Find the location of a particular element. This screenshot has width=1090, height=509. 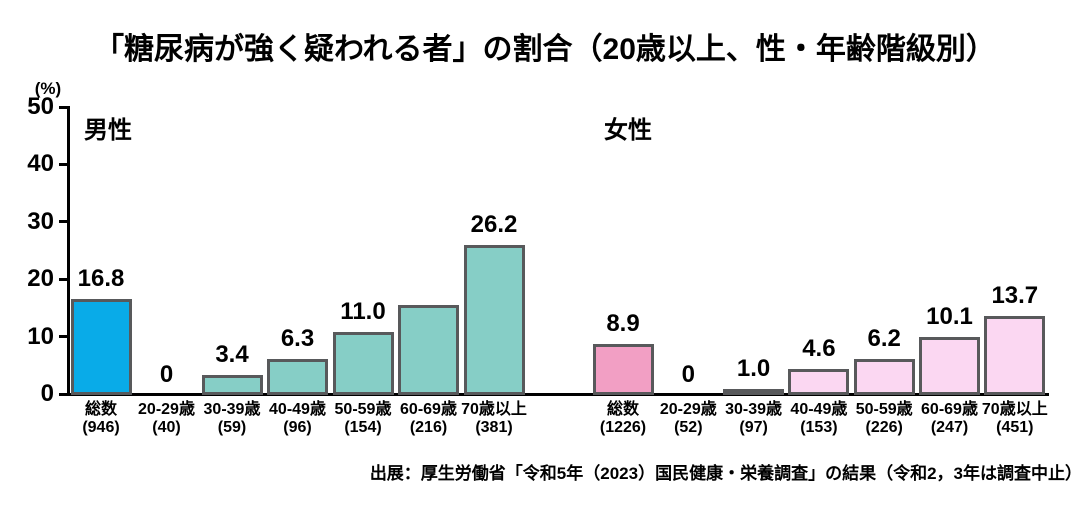

bar-value-label: 6.3 is located at coordinates (297, 338).